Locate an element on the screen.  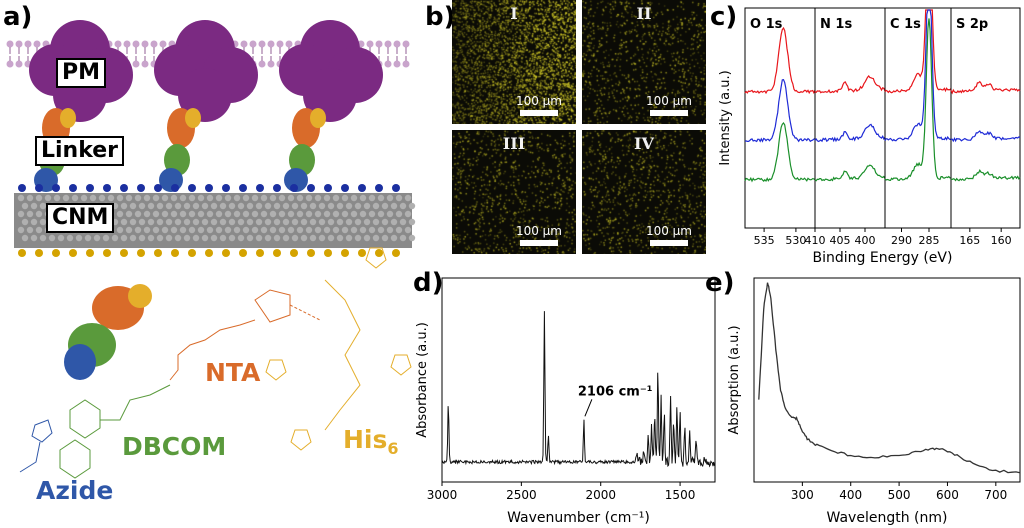
tile-id: I is located at coordinates (514, 13).